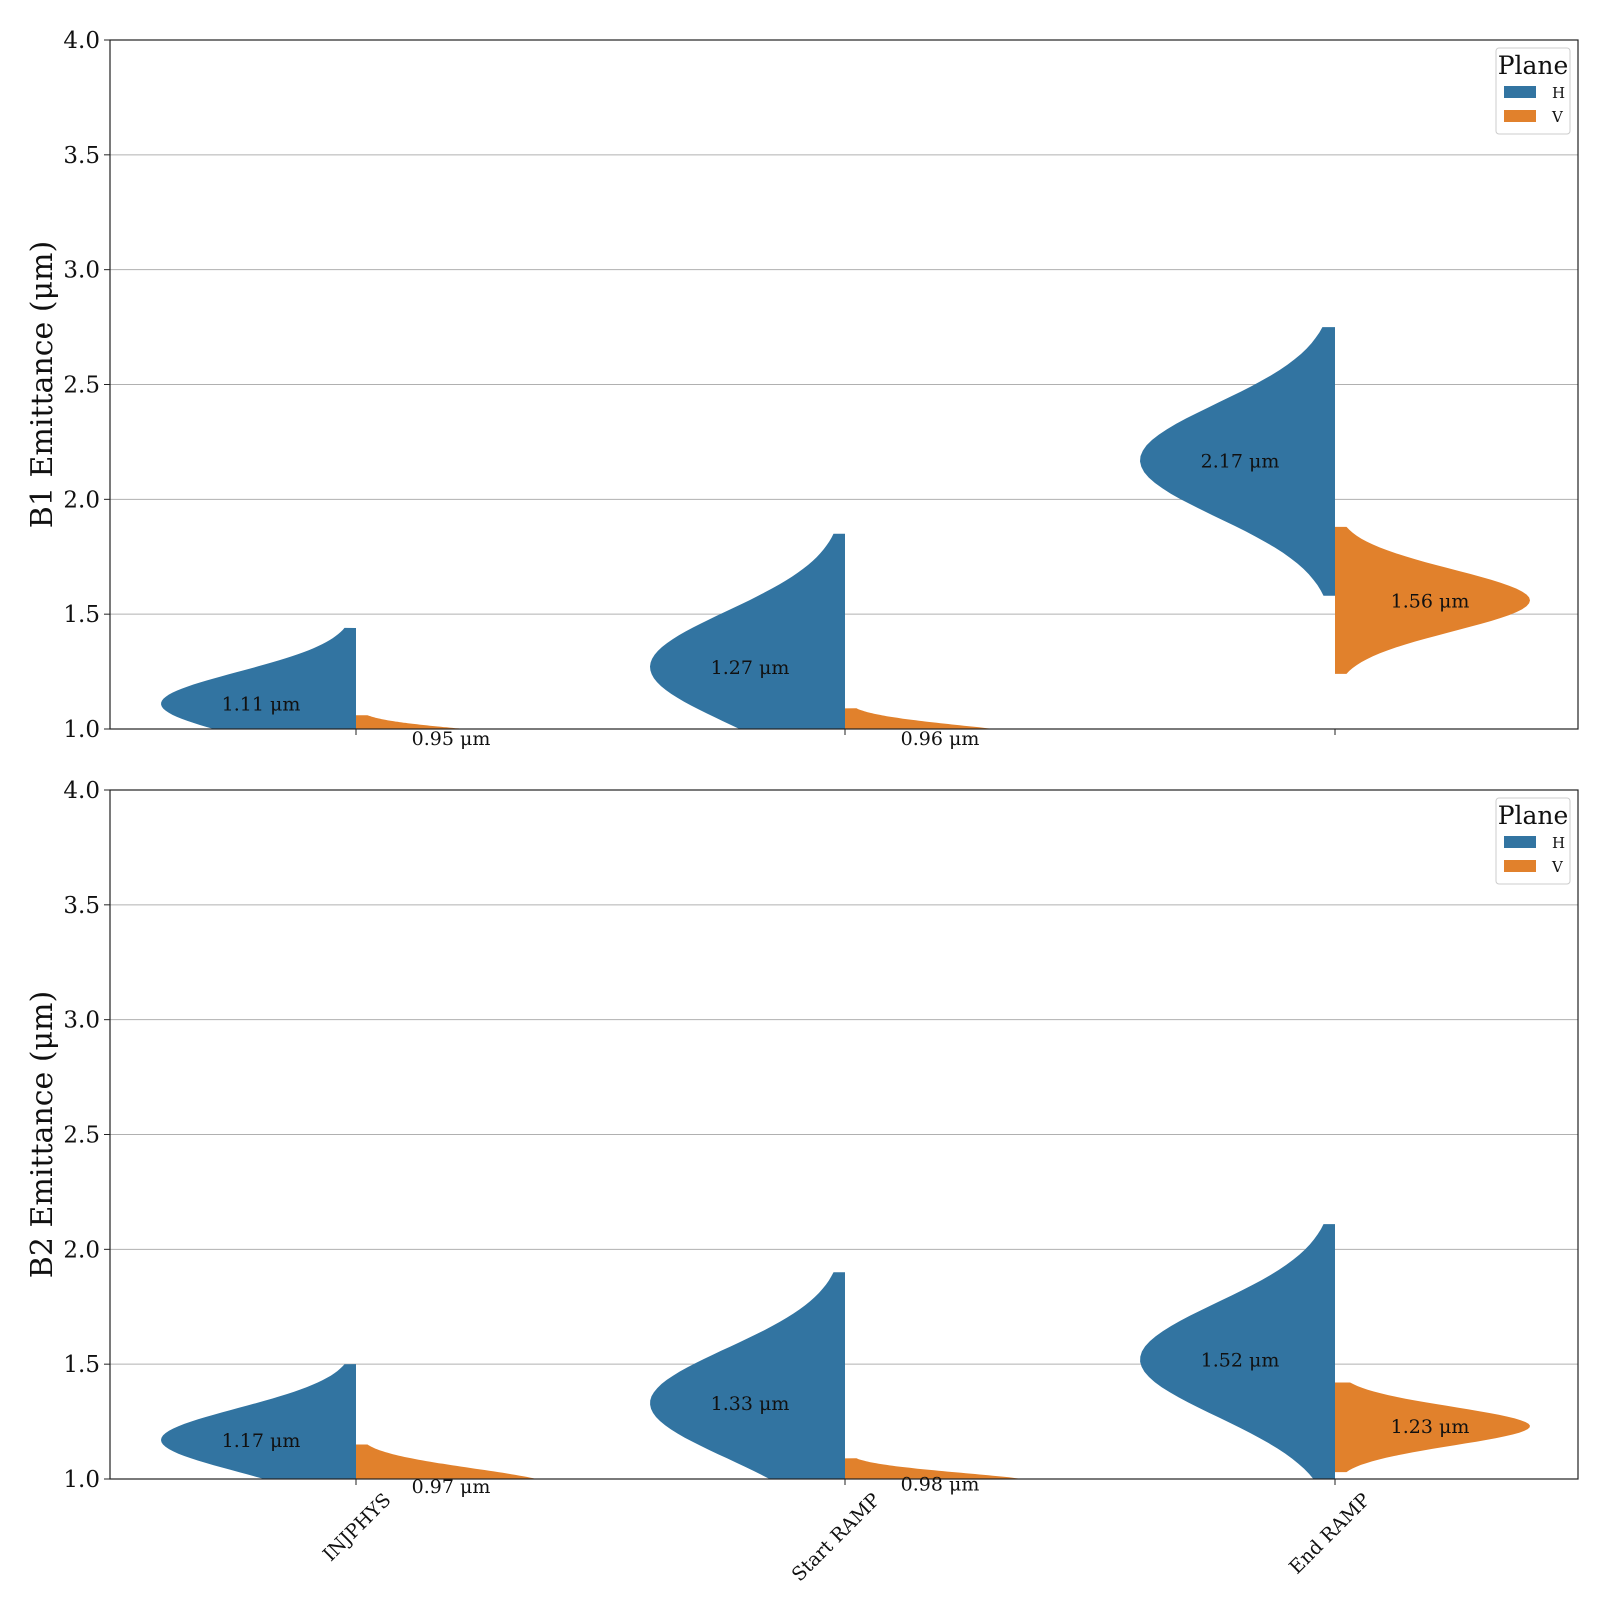  Describe the element at coordinates (42, 1134) in the screenshot. I see `y-axis-title: B2 Emittance (μm)` at that location.